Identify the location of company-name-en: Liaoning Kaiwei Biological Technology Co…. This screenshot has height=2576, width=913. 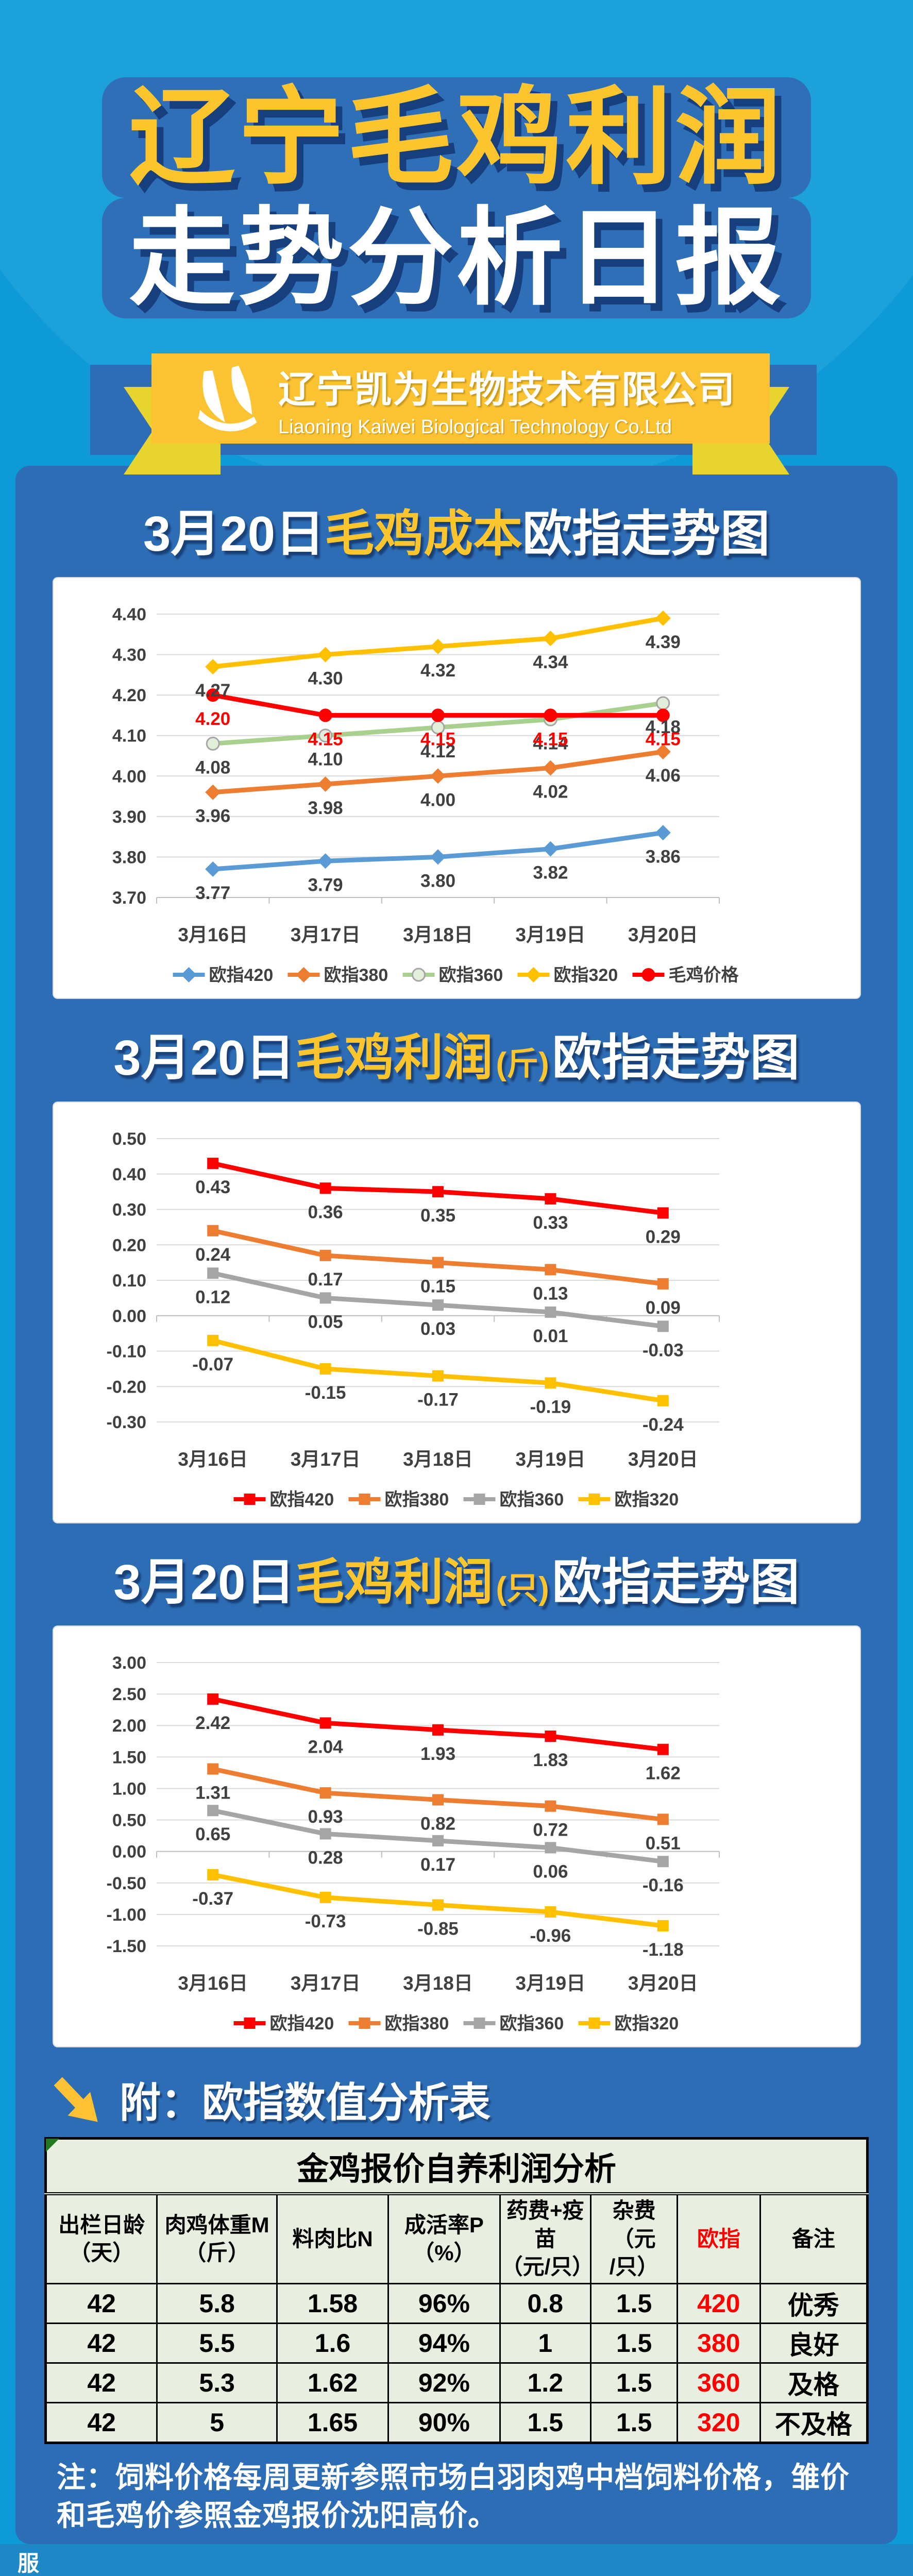
(475, 427).